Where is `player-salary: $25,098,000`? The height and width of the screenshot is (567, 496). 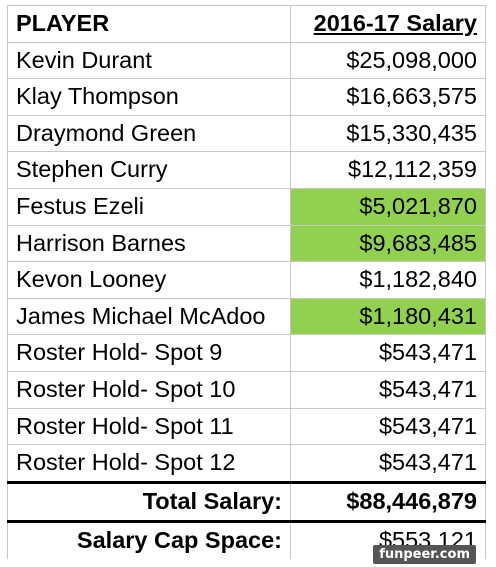 player-salary: $25,098,000 is located at coordinates (388, 60).